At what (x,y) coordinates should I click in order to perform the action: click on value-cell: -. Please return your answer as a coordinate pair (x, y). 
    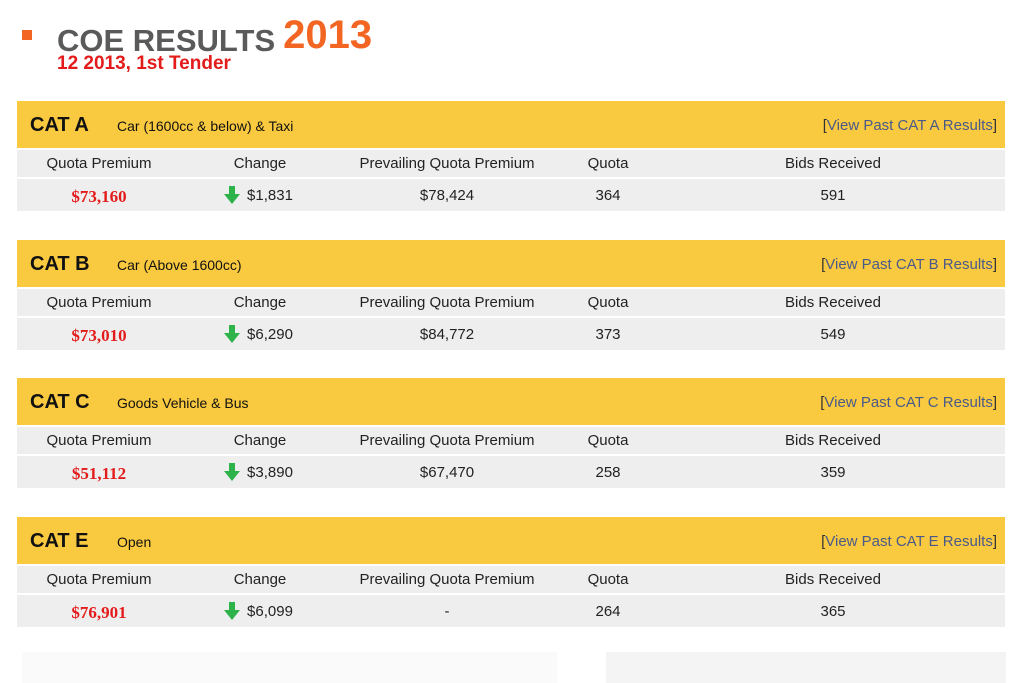
    Looking at the image, I should click on (447, 611).